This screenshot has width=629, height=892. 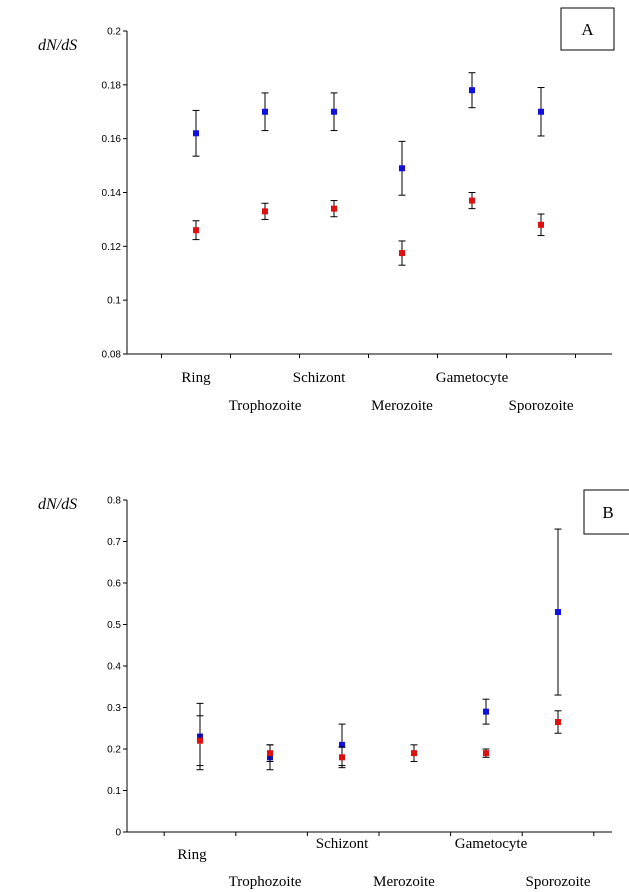 What do you see at coordinates (112, 193) in the screenshot?
I see `y-tick-label: 0.14` at bounding box center [112, 193].